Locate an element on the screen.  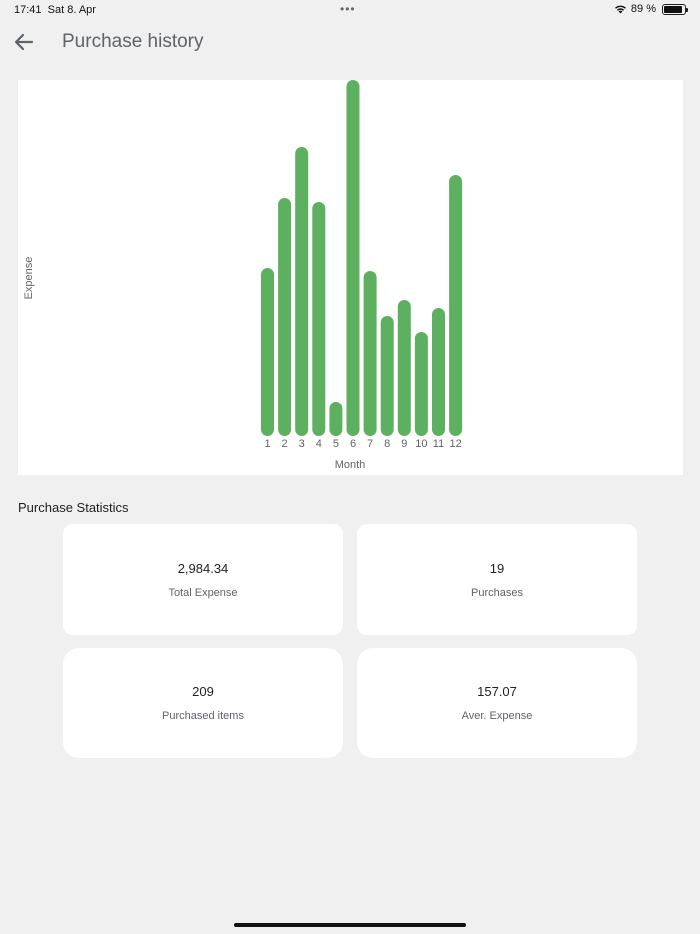
x-tick-label: 1 is located at coordinates (267, 444).